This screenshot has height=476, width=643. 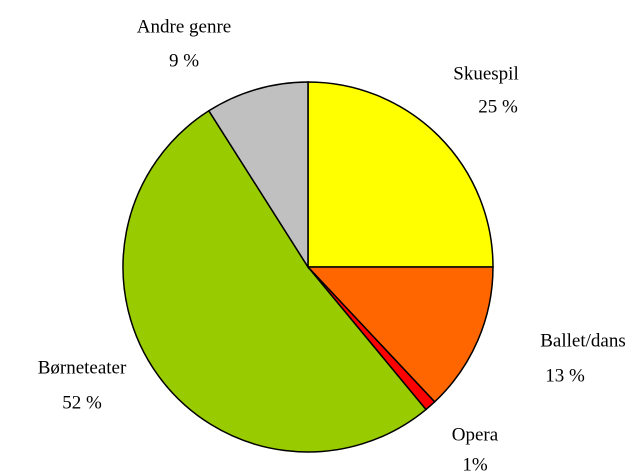 I want to click on slice-value-label: 1%, so click(x=475, y=464).